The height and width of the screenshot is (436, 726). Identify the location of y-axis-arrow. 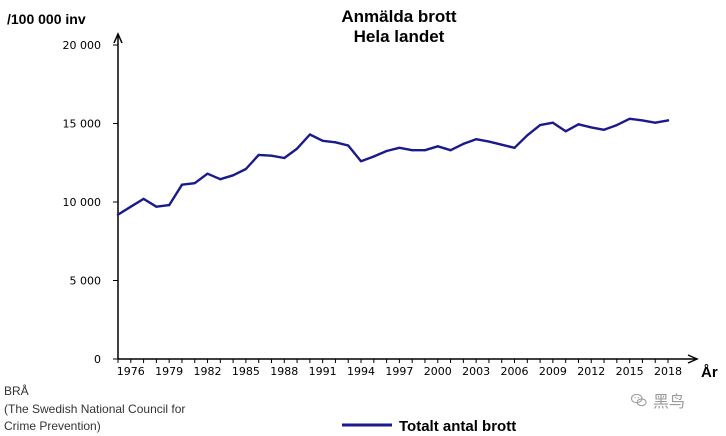
(118, 38).